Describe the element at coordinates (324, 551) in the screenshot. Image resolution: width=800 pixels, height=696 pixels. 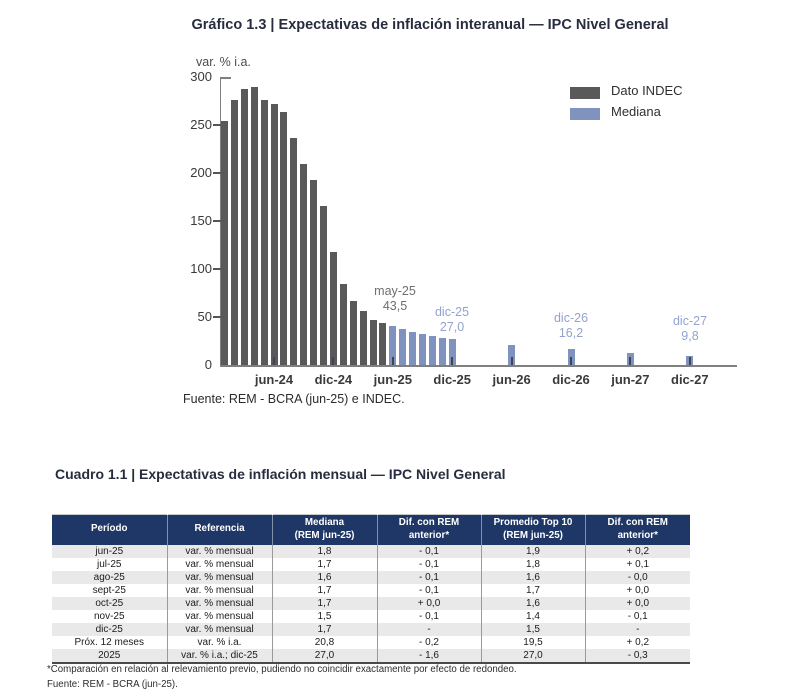
I see `table-cell: 1,8` at that location.